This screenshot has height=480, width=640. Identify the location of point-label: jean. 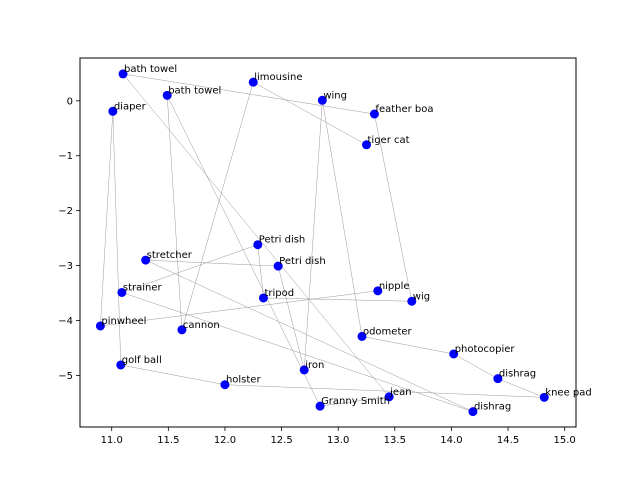
(400, 392).